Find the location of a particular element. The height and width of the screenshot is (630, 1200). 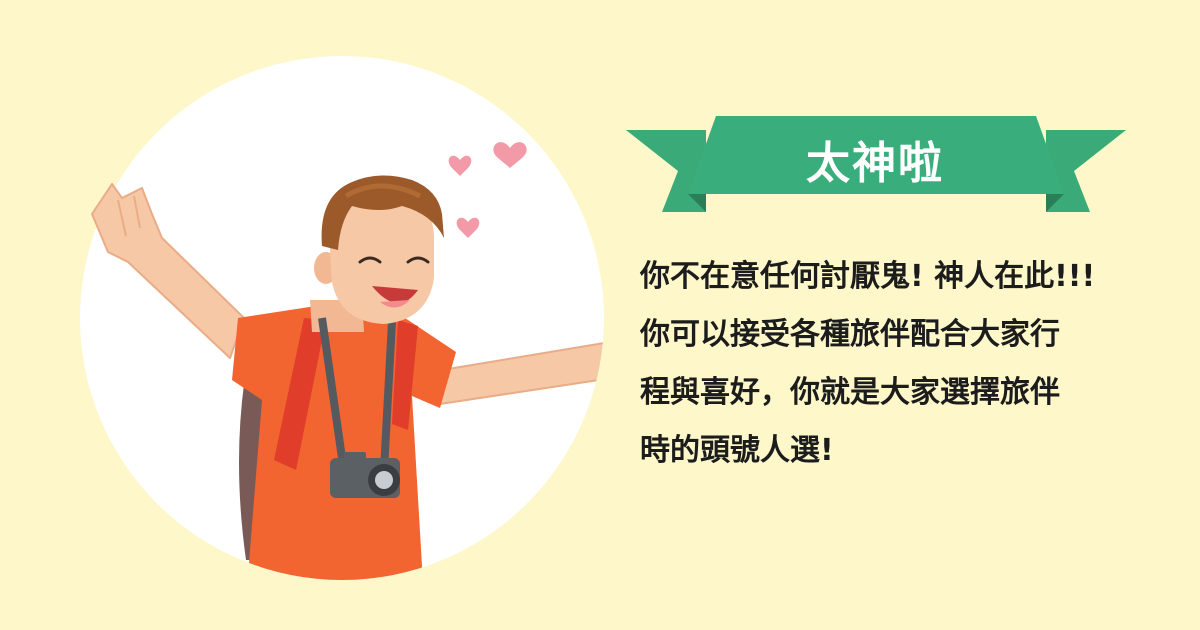

ribbon-fold-right is located at coordinates (1055, 203).